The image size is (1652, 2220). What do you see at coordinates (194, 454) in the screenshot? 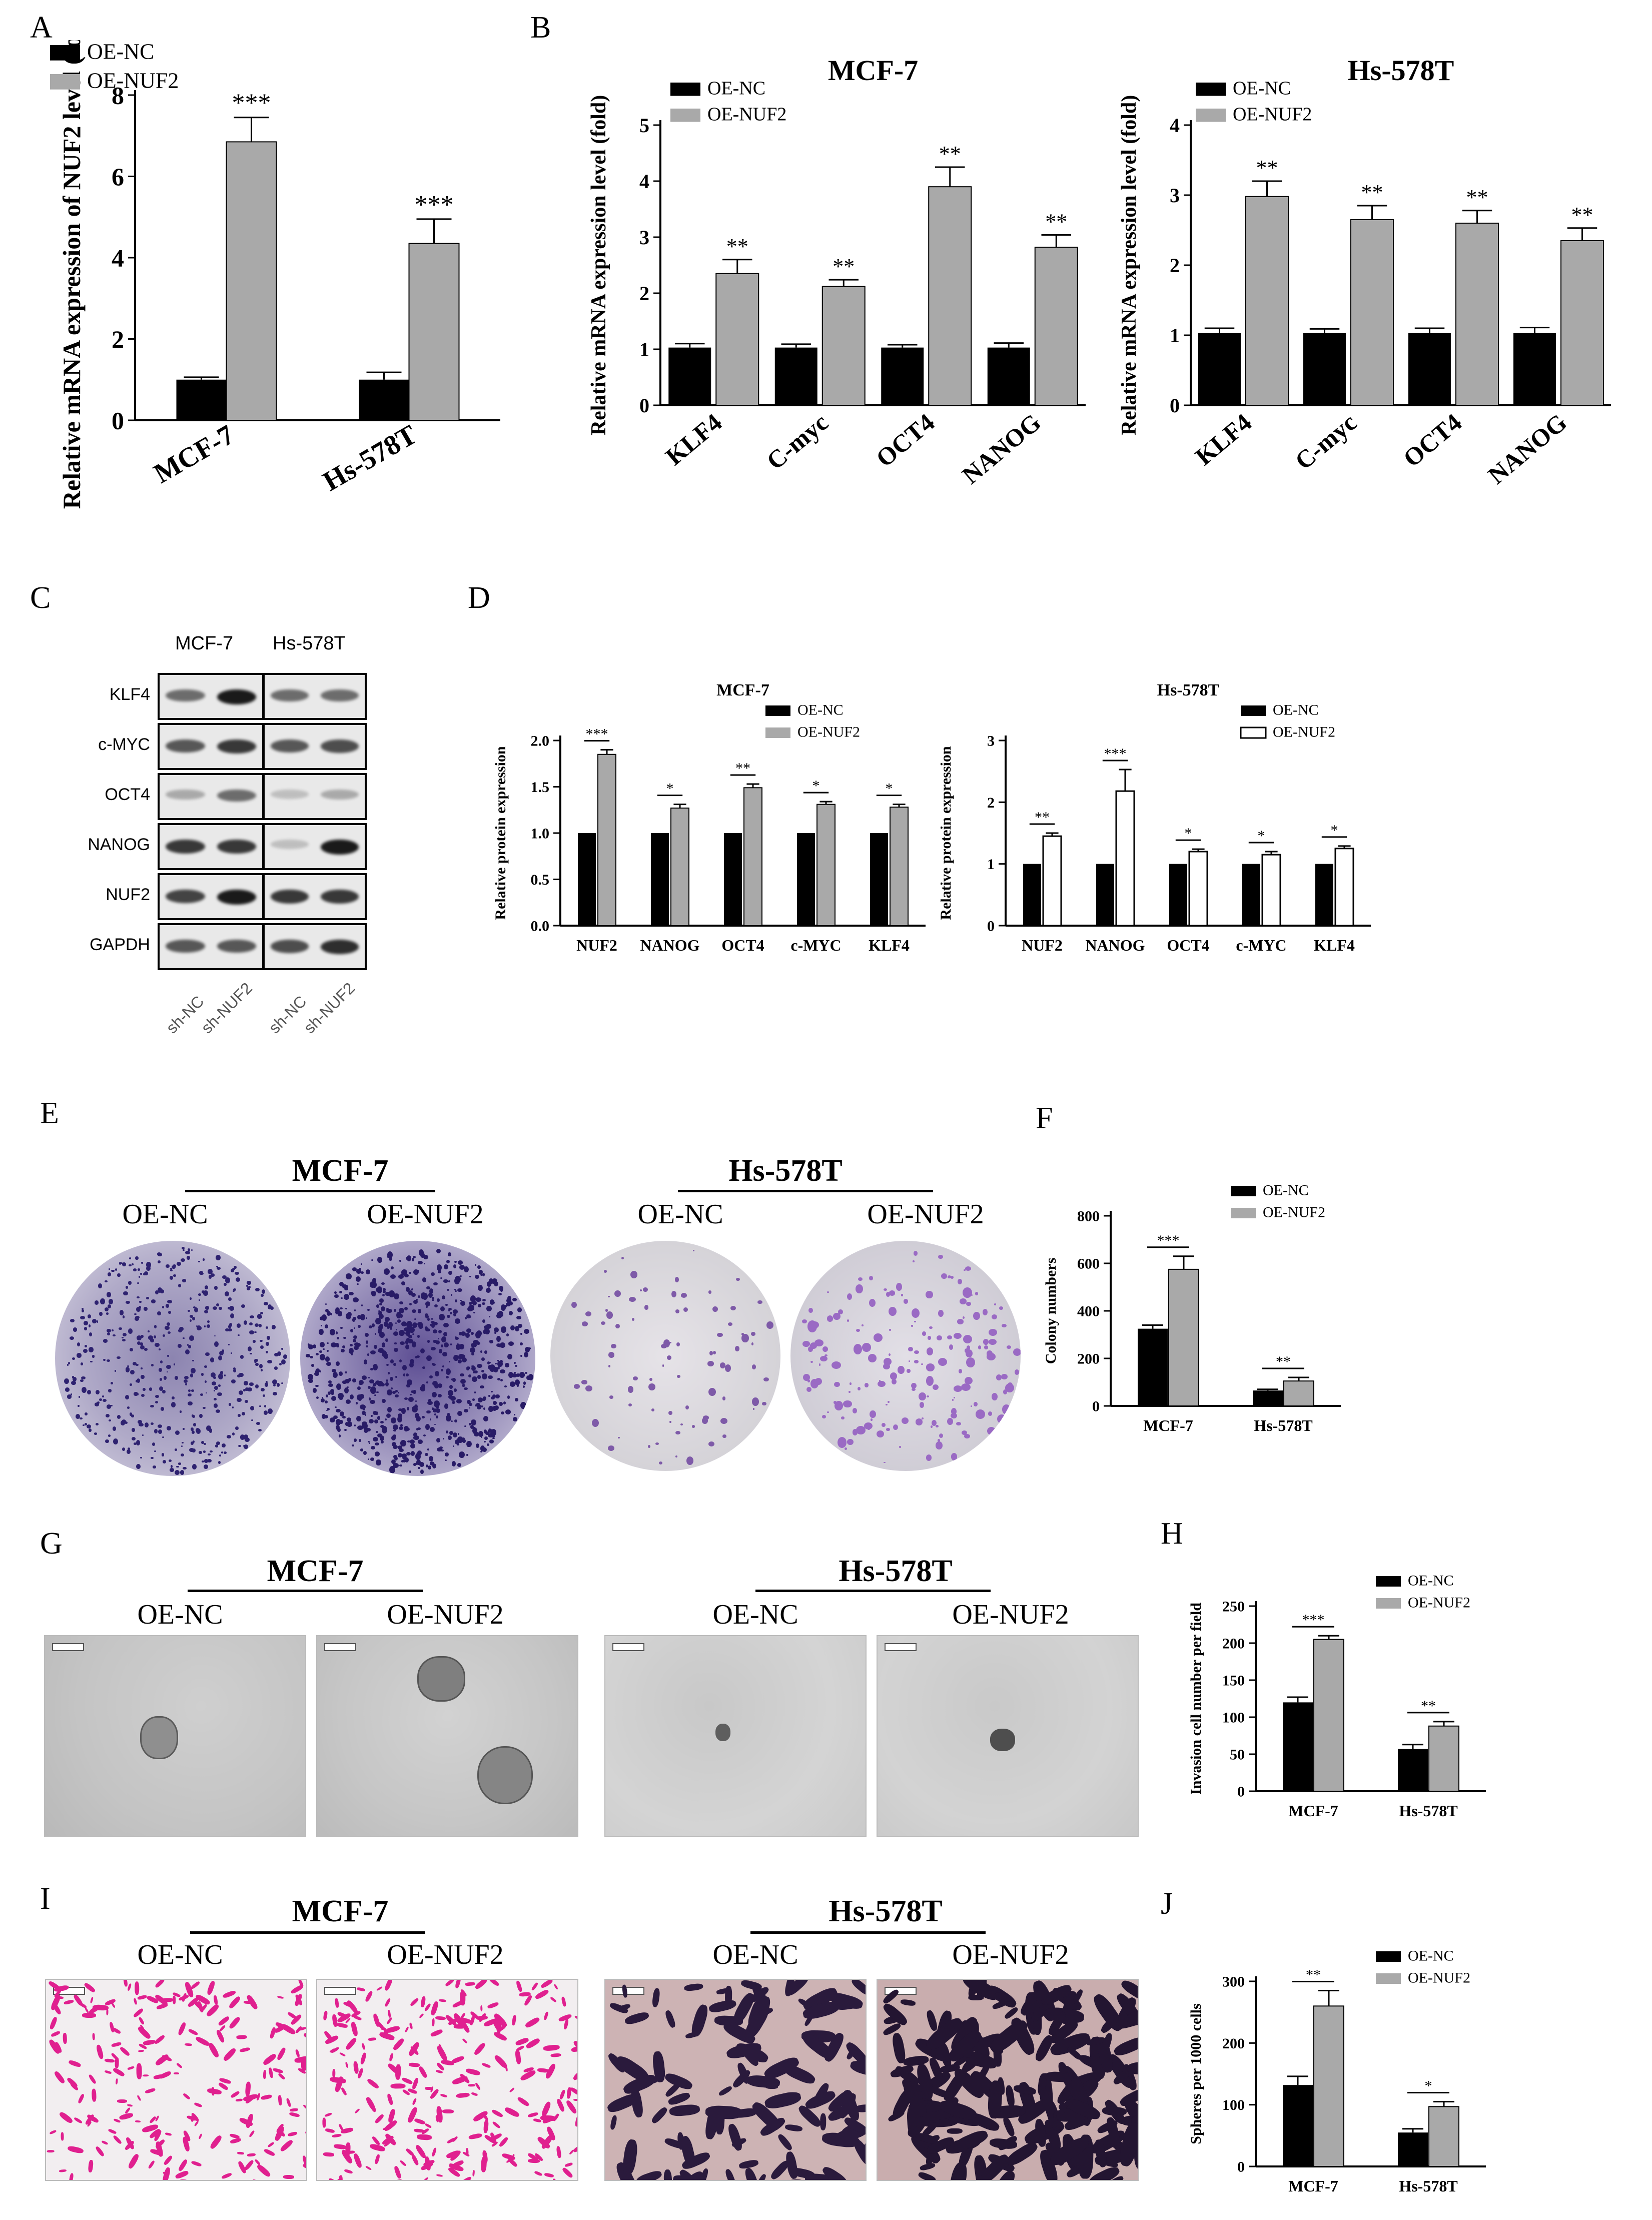
I see `x-tick-label: MCF-7` at bounding box center [194, 454].